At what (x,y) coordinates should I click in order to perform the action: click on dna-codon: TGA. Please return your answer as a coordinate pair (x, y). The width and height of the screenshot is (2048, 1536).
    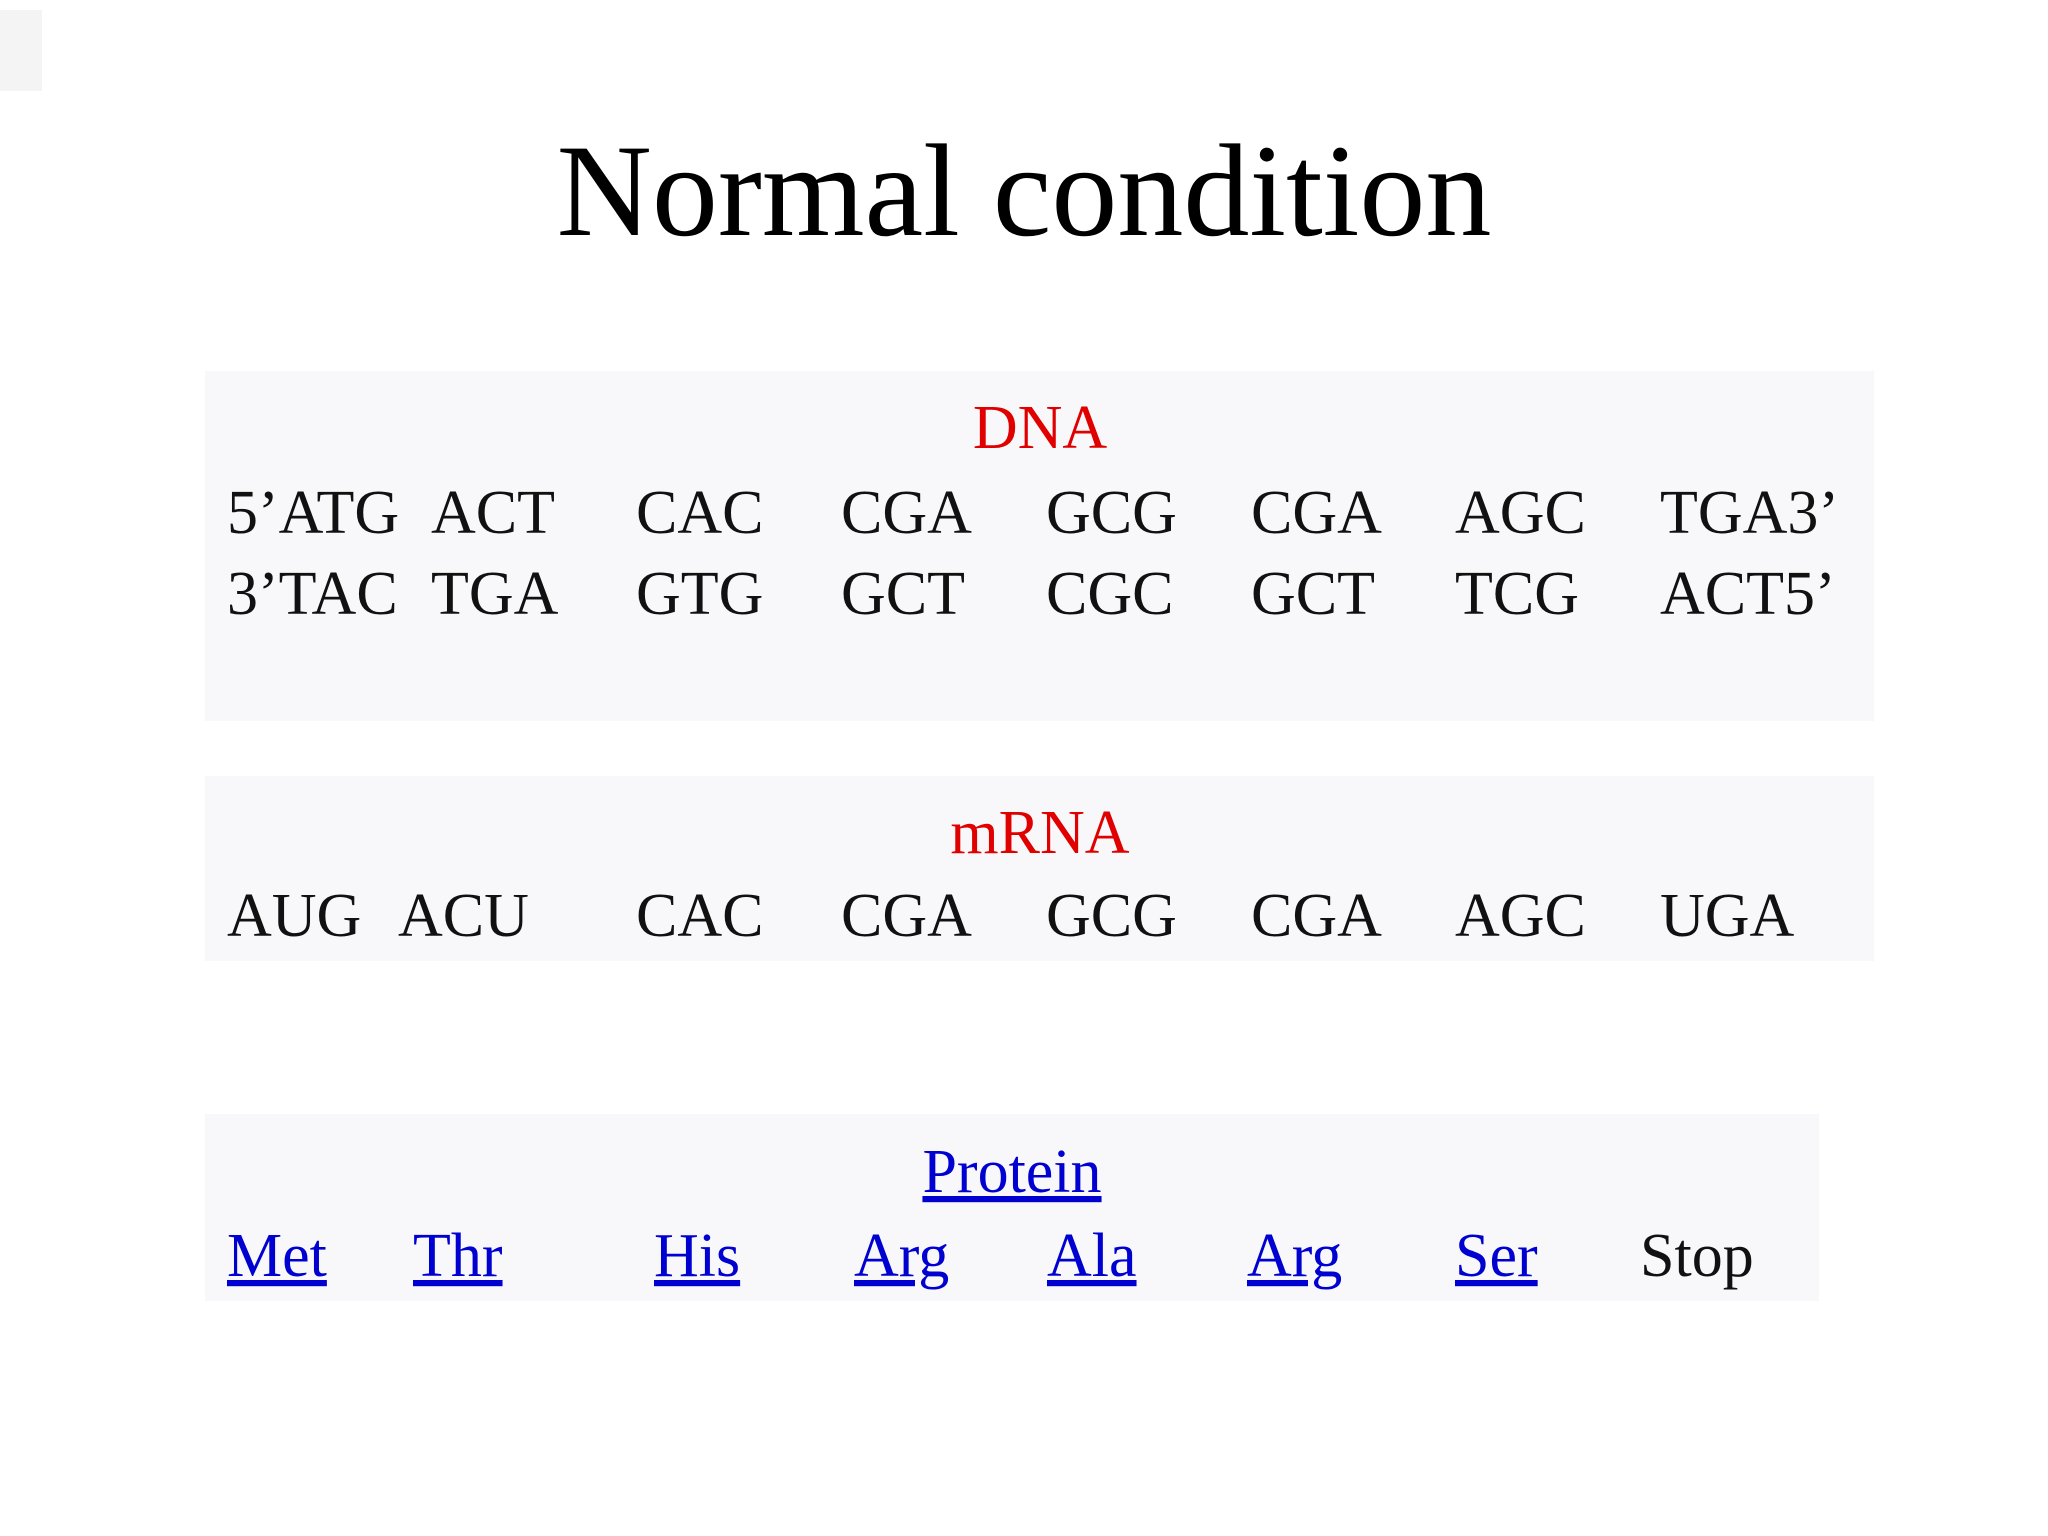
    Looking at the image, I should click on (495, 594).